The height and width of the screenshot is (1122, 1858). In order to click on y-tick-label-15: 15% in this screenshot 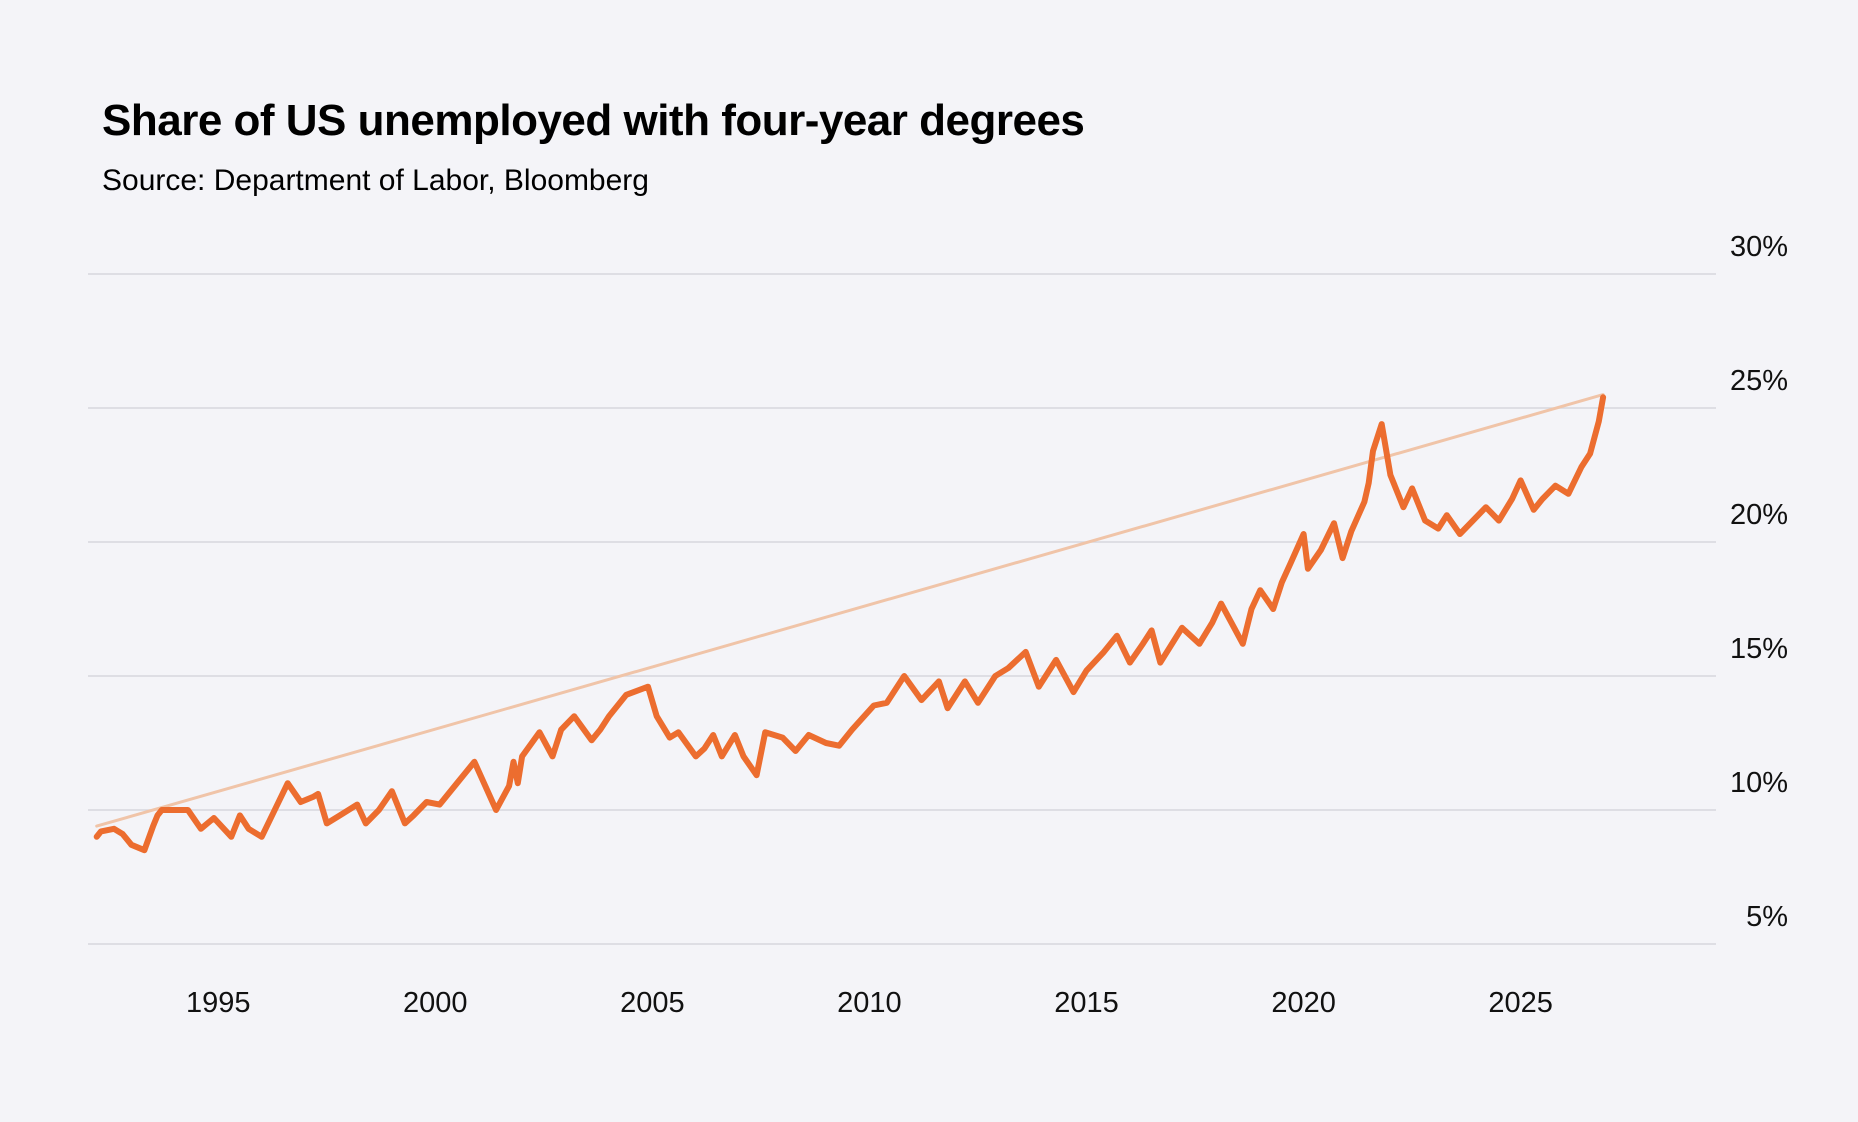, I will do `click(1759, 649)`.